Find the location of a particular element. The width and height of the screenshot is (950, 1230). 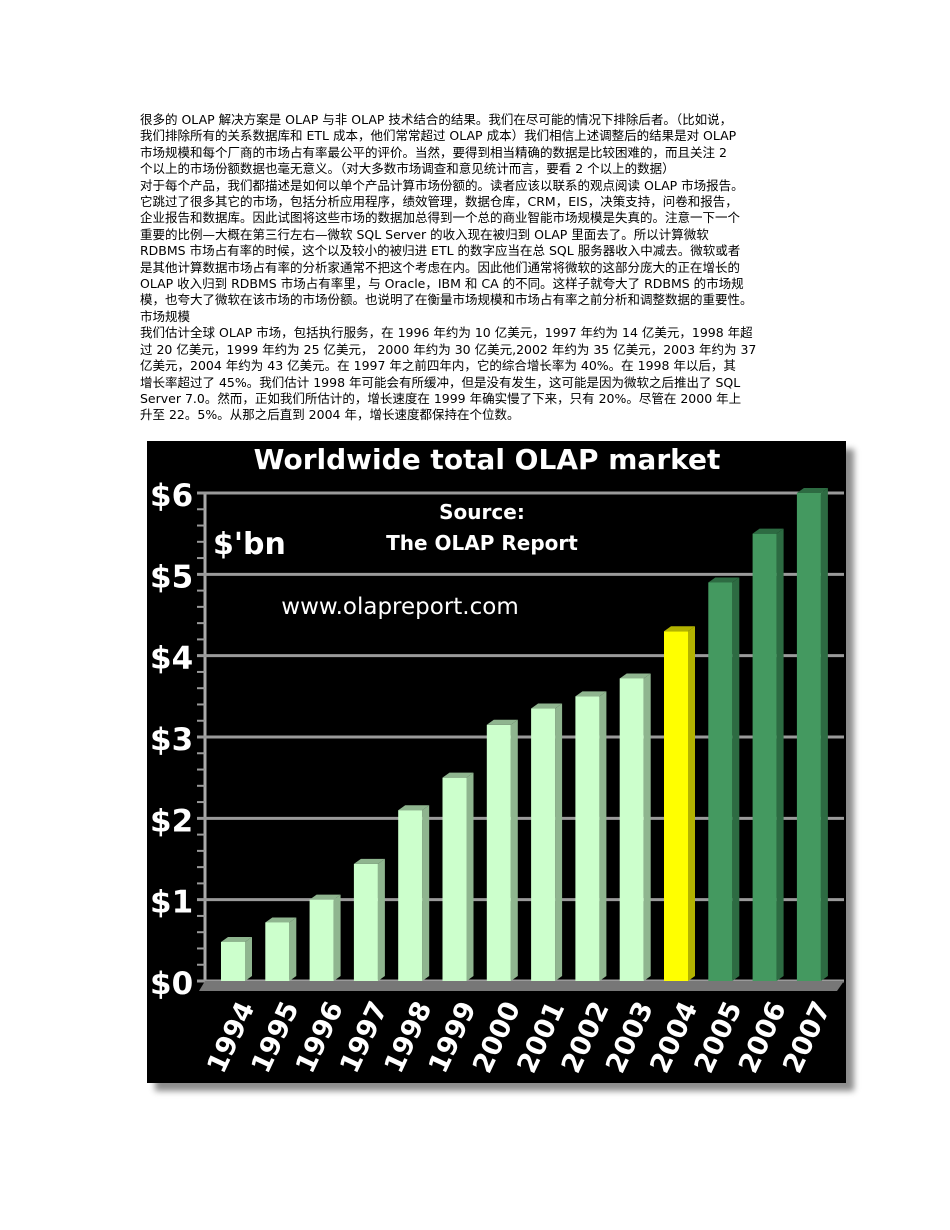

y-tick-label: $6 is located at coordinates (171, 496).